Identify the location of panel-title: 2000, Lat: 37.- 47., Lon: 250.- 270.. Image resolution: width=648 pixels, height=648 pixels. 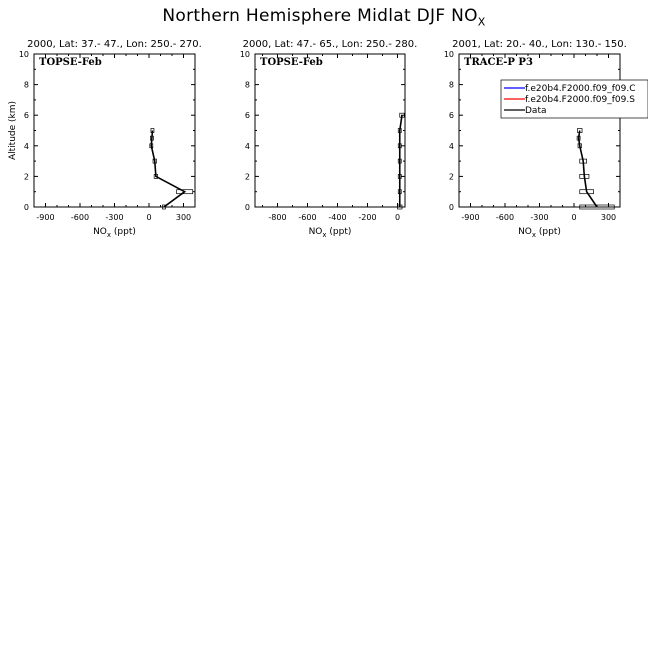
(114, 44).